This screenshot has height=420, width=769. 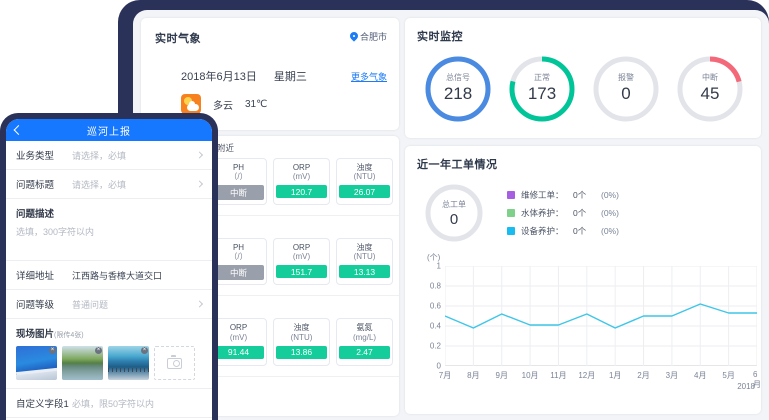 What do you see at coordinates (238, 193) in the screenshot?
I see `metric-value: 中断` at bounding box center [238, 193].